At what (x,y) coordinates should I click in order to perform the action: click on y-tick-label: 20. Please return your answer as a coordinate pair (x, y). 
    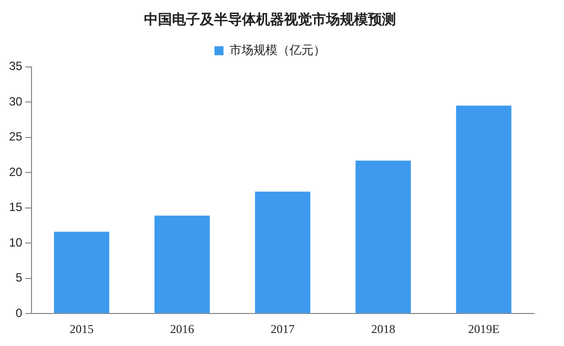
    Looking at the image, I should click on (15, 171).